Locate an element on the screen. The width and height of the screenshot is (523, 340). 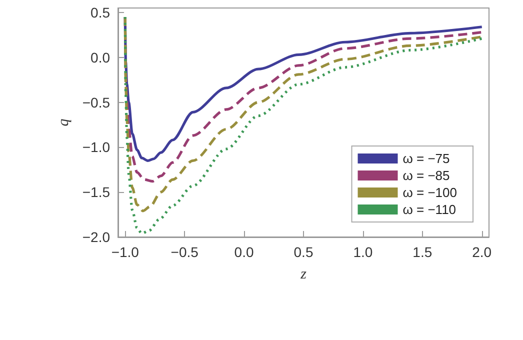
y-tick-label: 0.5 is located at coordinates (100, 12).